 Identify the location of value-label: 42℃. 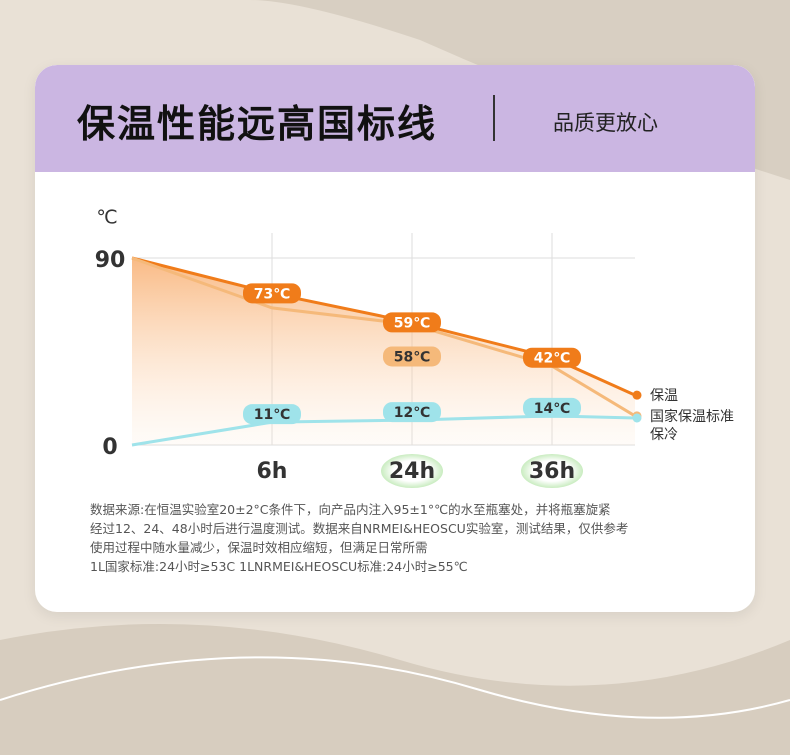
(552, 357).